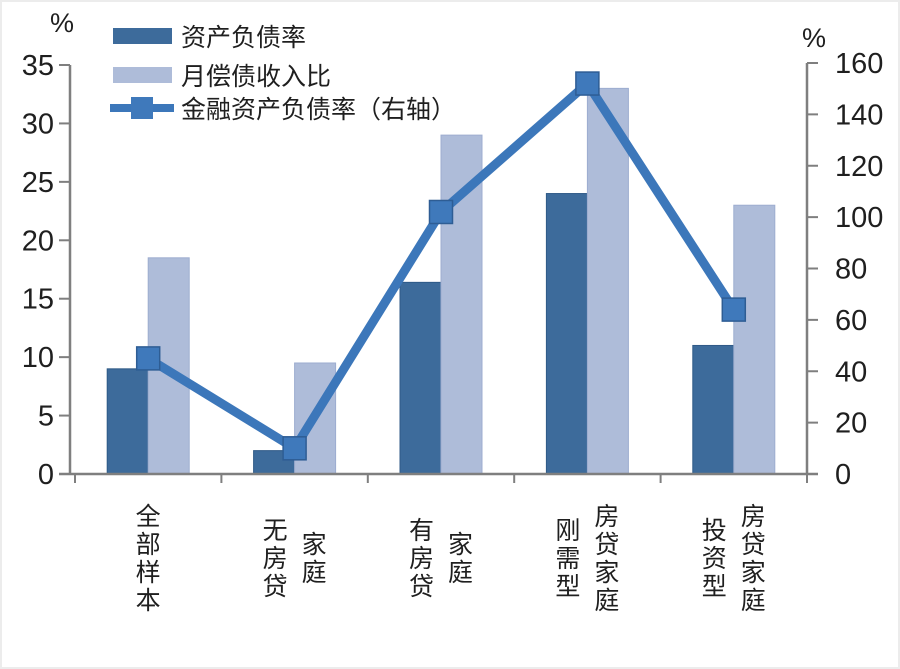  What do you see at coordinates (851, 270) in the screenshot?
I see `right-axis-tick-label: 80` at bounding box center [851, 270].